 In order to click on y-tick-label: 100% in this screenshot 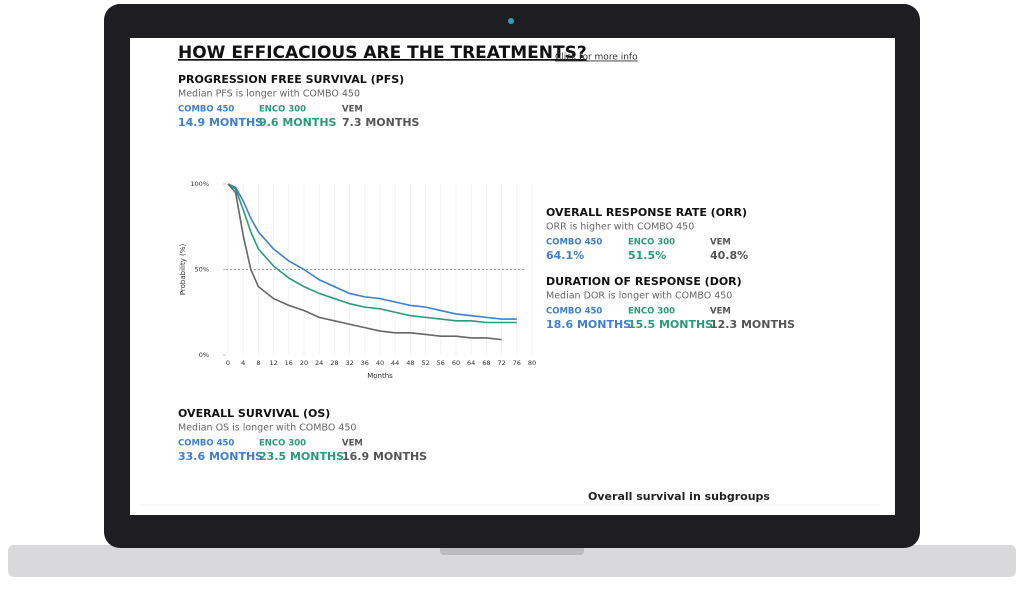, I will do `click(199, 184)`.